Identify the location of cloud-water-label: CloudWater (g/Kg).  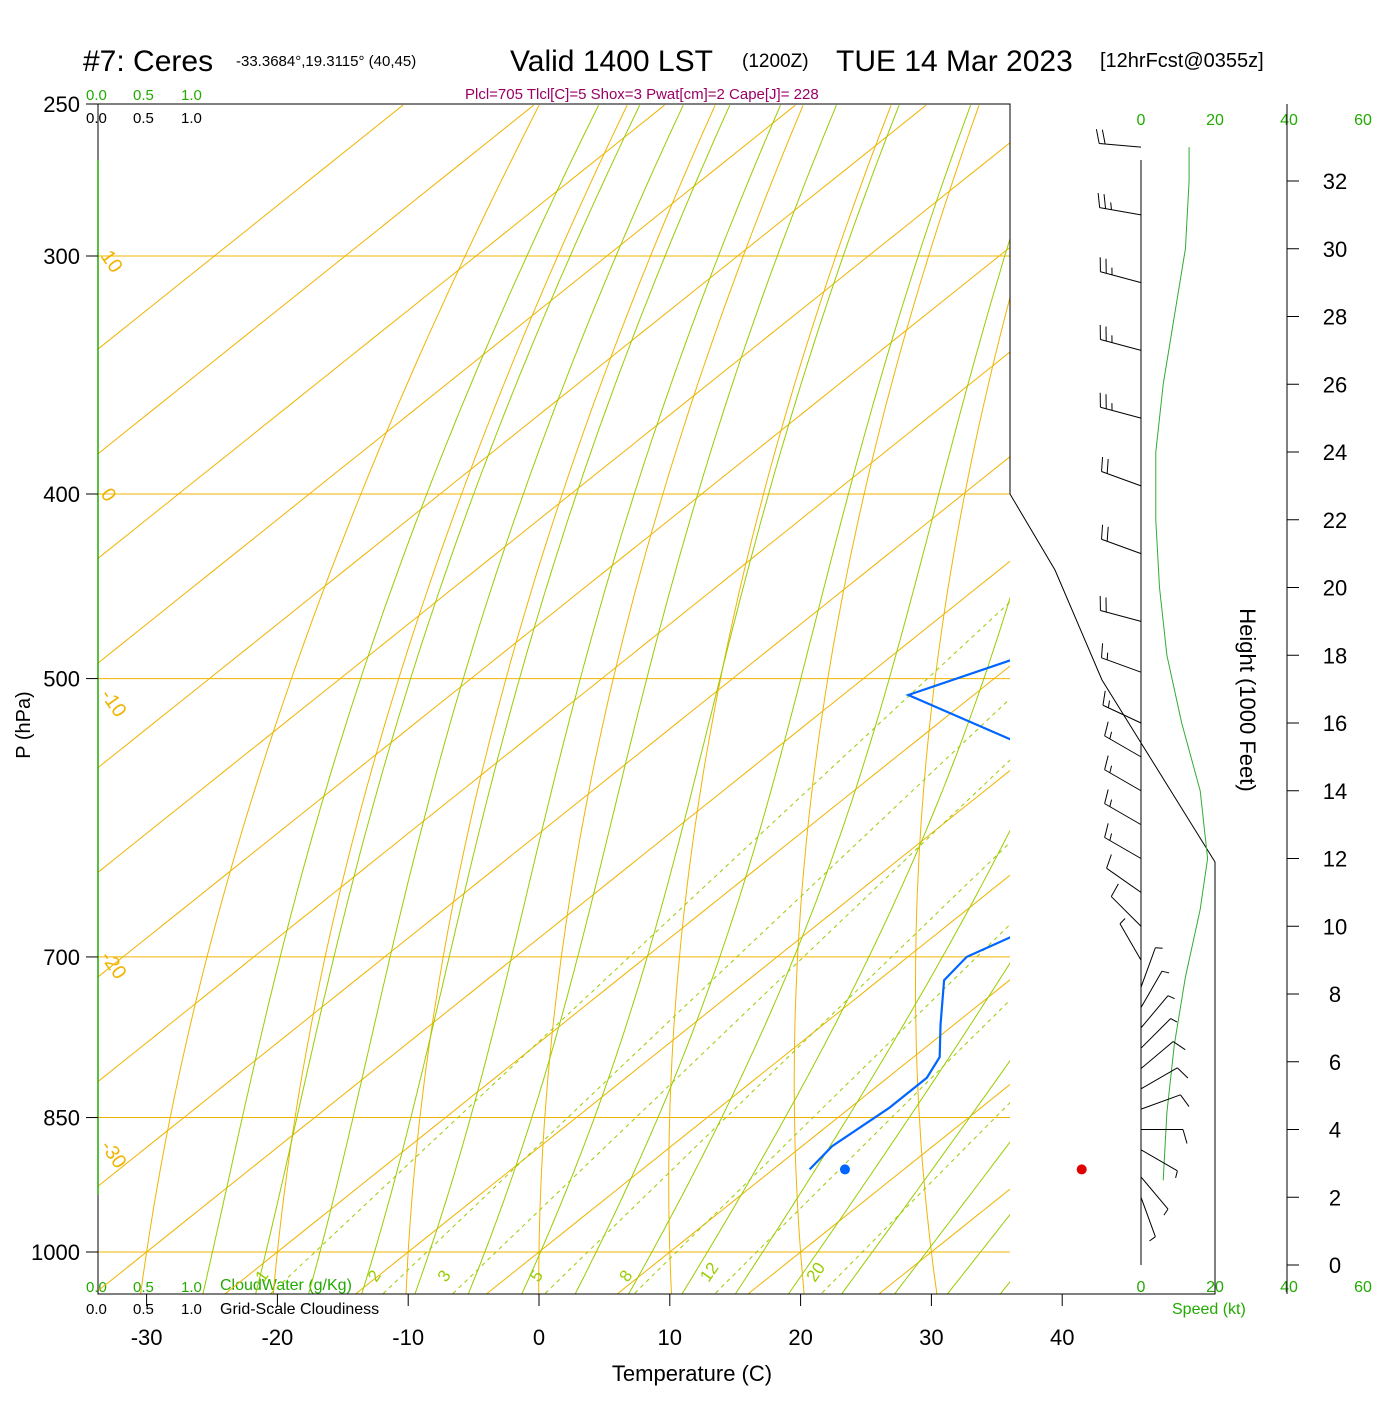
(286, 1285).